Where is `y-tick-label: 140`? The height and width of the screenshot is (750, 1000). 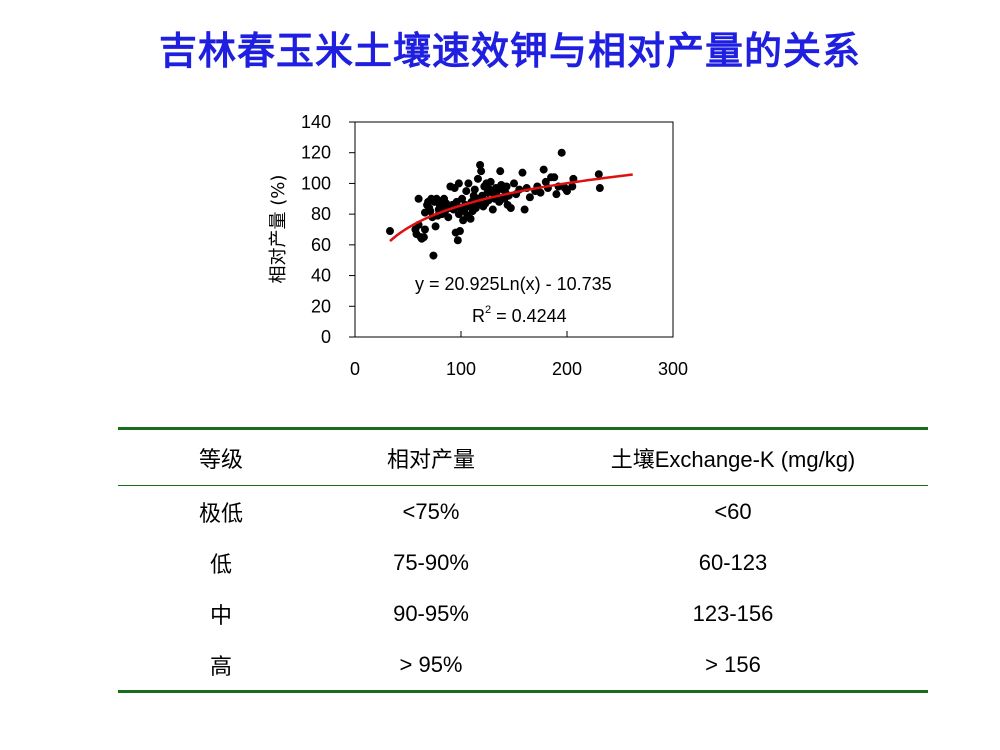 y-tick-label: 140 is located at coordinates (316, 122).